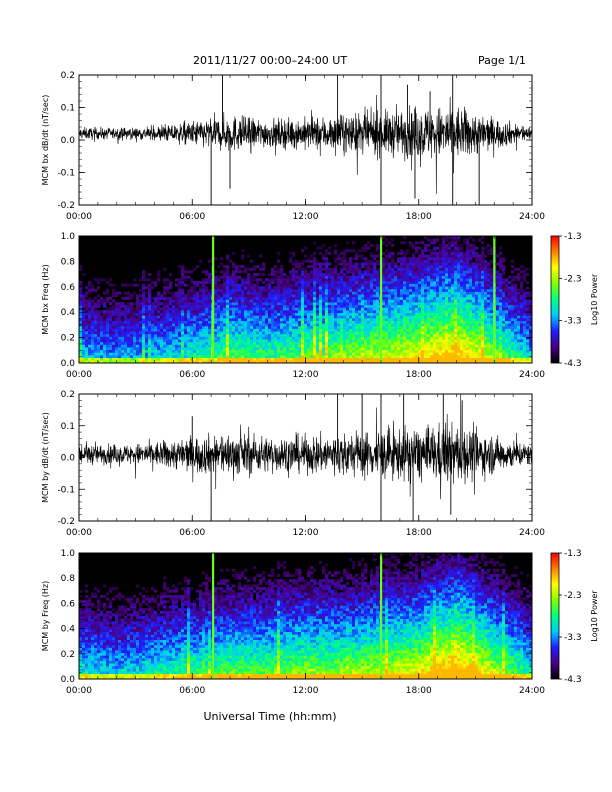 The height and width of the screenshot is (792, 612). I want to click on y-axis-label: MCM bx Freq (Hz), so click(45, 299).